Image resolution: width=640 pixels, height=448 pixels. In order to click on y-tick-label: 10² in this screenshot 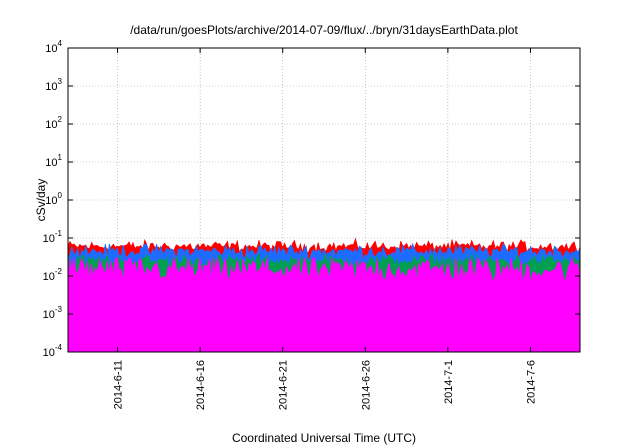, I will do `click(53, 123)`.